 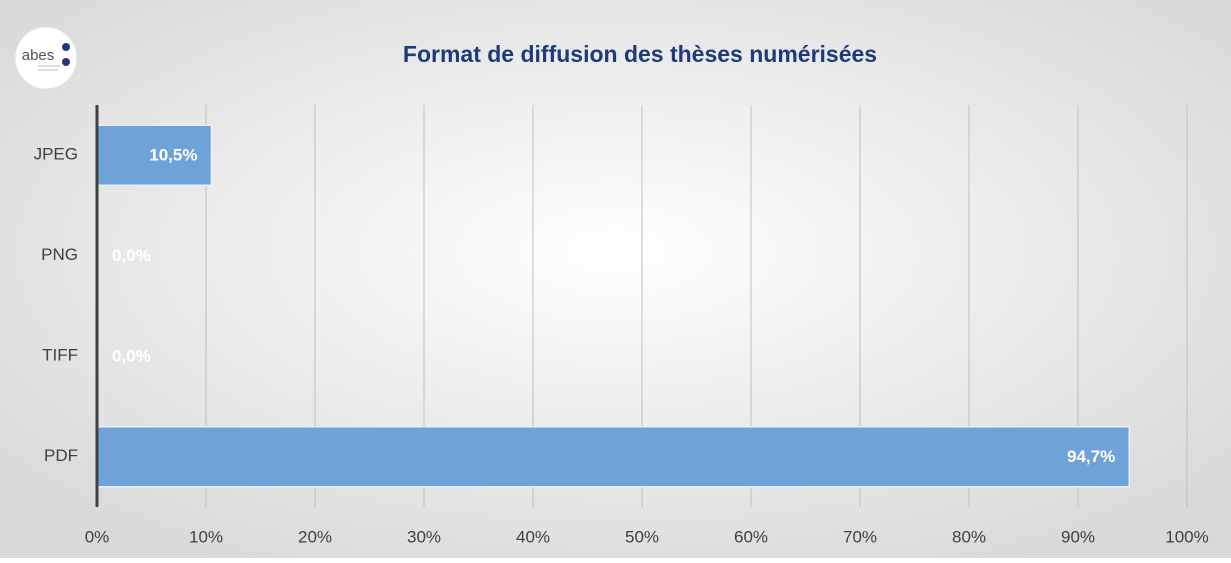 What do you see at coordinates (751, 536) in the screenshot?
I see `x-tick-label: 60%` at bounding box center [751, 536].